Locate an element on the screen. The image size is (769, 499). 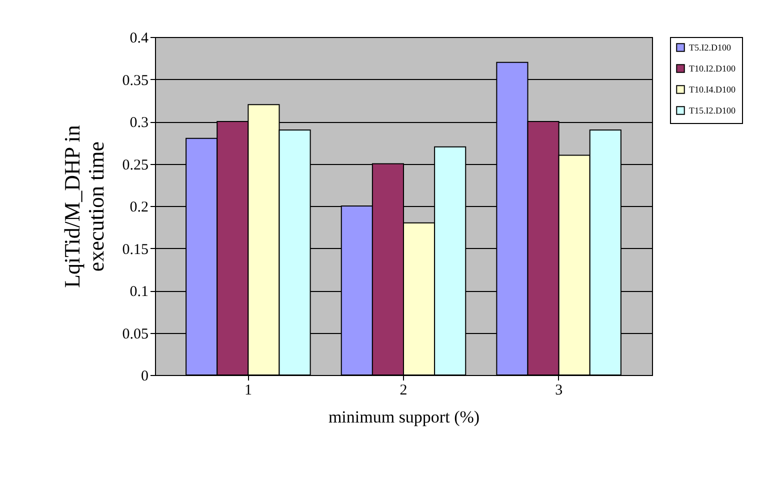
legend-label: T10.I4.D100 is located at coordinates (712, 89).